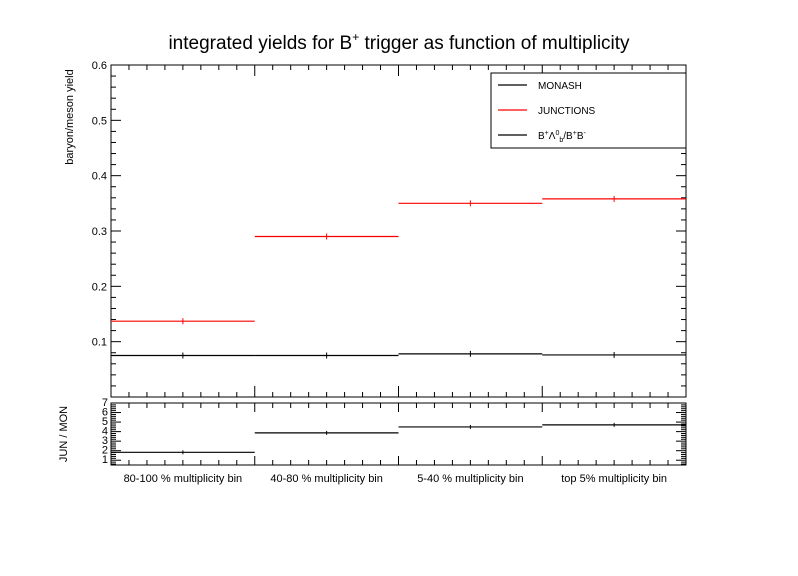 The height and width of the screenshot is (576, 798). What do you see at coordinates (183, 479) in the screenshot?
I see `x-category-label: 80-100 % multiplicity bin` at bounding box center [183, 479].